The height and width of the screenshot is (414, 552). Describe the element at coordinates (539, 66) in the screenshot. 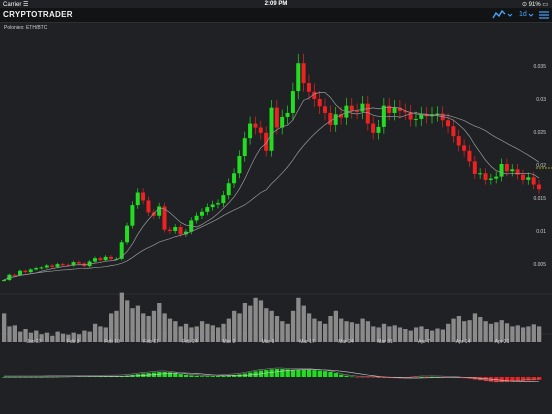

I see `y-tick-label: 0.035` at that location.